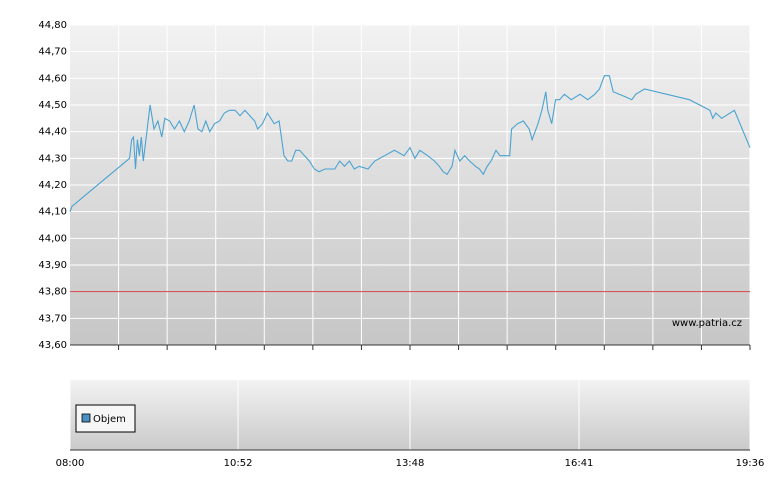  Describe the element at coordinates (579, 463) in the screenshot. I see `x-tick-label: 16:41` at that location.